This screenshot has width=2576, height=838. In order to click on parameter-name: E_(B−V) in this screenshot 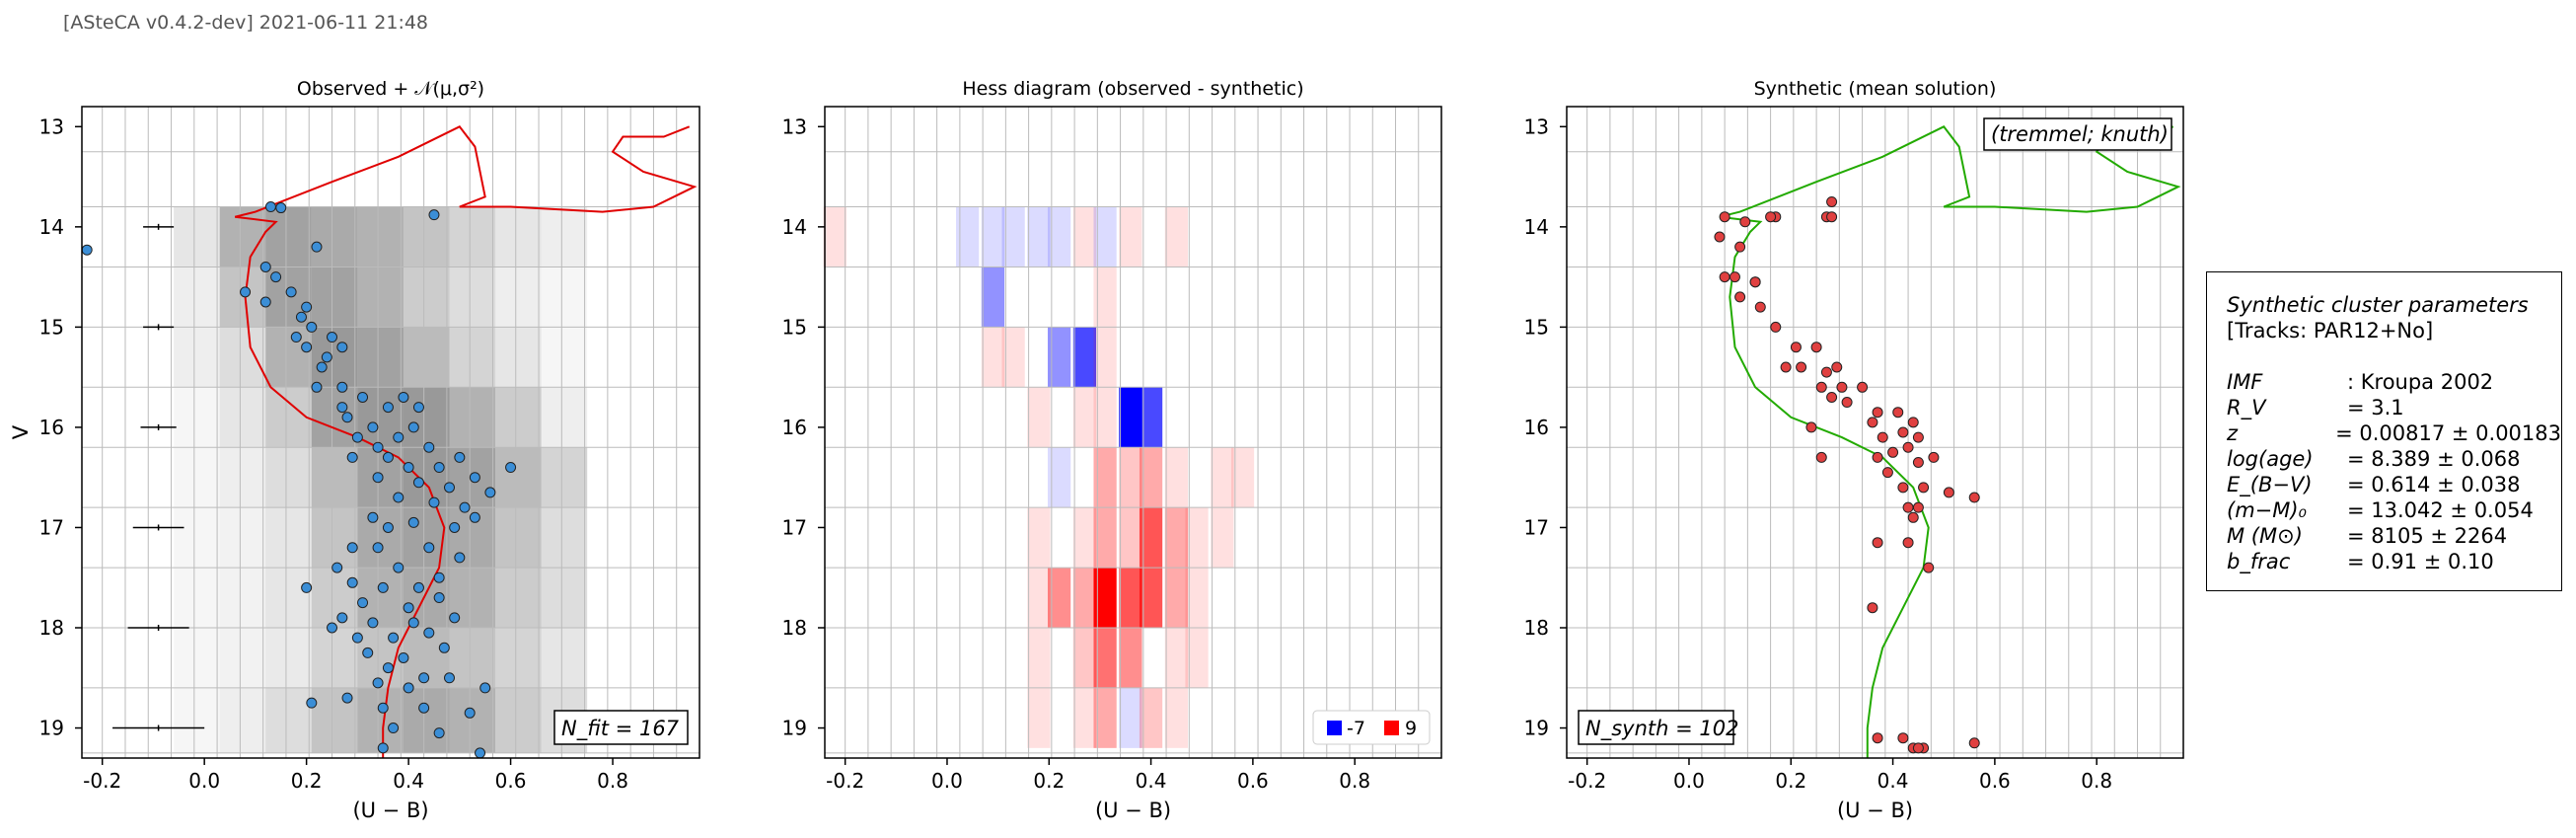, I will do `click(2270, 485)`.